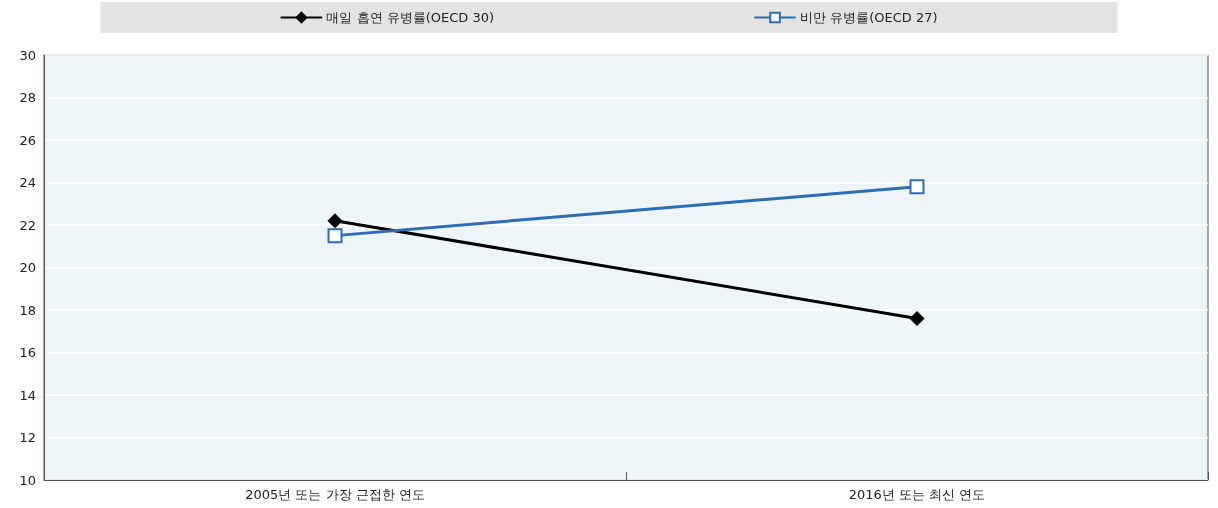 This screenshot has height=508, width=1218. Describe the element at coordinates (27, 437) in the screenshot. I see `y-tick-label: 12` at that location.